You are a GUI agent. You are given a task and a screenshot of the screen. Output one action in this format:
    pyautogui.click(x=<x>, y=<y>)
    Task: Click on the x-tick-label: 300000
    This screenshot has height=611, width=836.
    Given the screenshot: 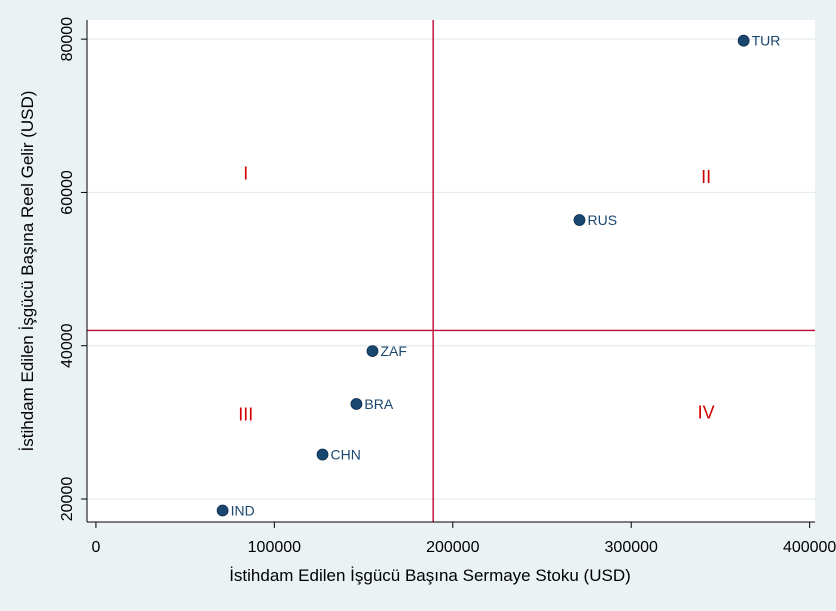 What is the action you would take?
    pyautogui.click(x=631, y=547)
    